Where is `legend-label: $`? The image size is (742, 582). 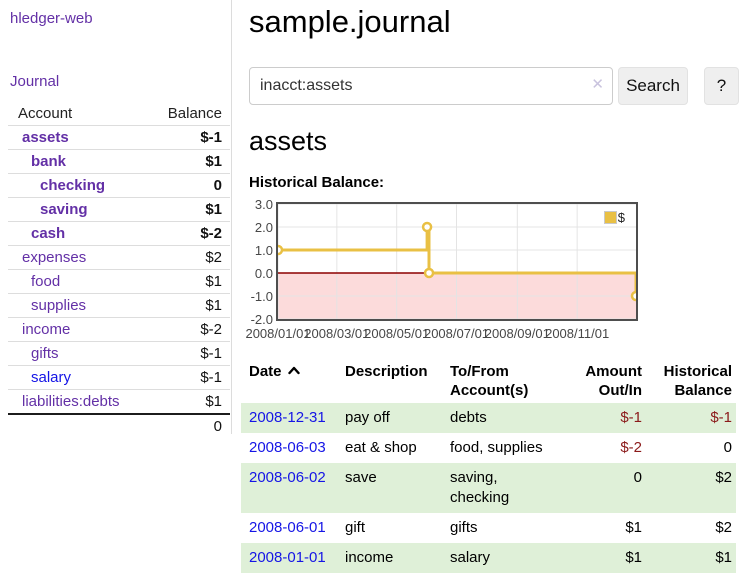
legend-label: $ is located at coordinates (621, 217).